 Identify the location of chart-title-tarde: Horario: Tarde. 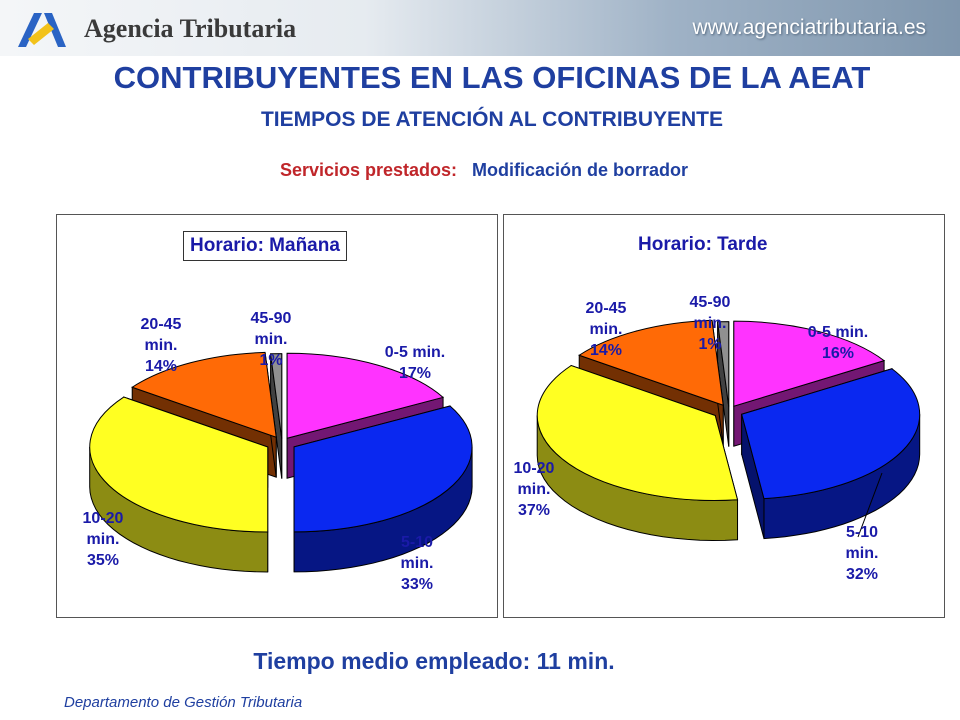
(703, 245).